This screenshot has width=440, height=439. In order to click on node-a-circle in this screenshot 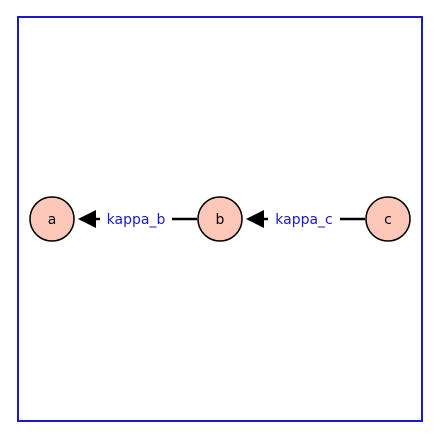, I will do `click(52, 219)`.